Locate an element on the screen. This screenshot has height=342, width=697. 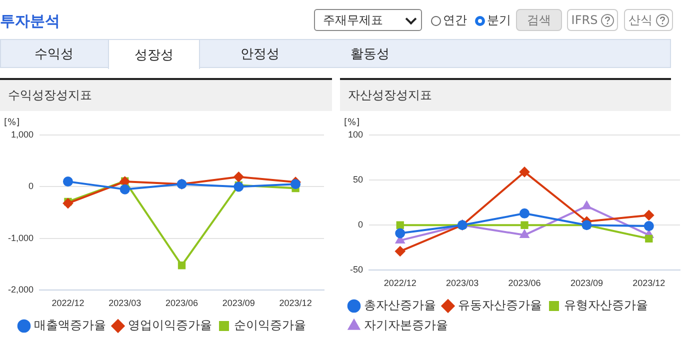
y-tick-label: -2,000 is located at coordinates (21, 289).